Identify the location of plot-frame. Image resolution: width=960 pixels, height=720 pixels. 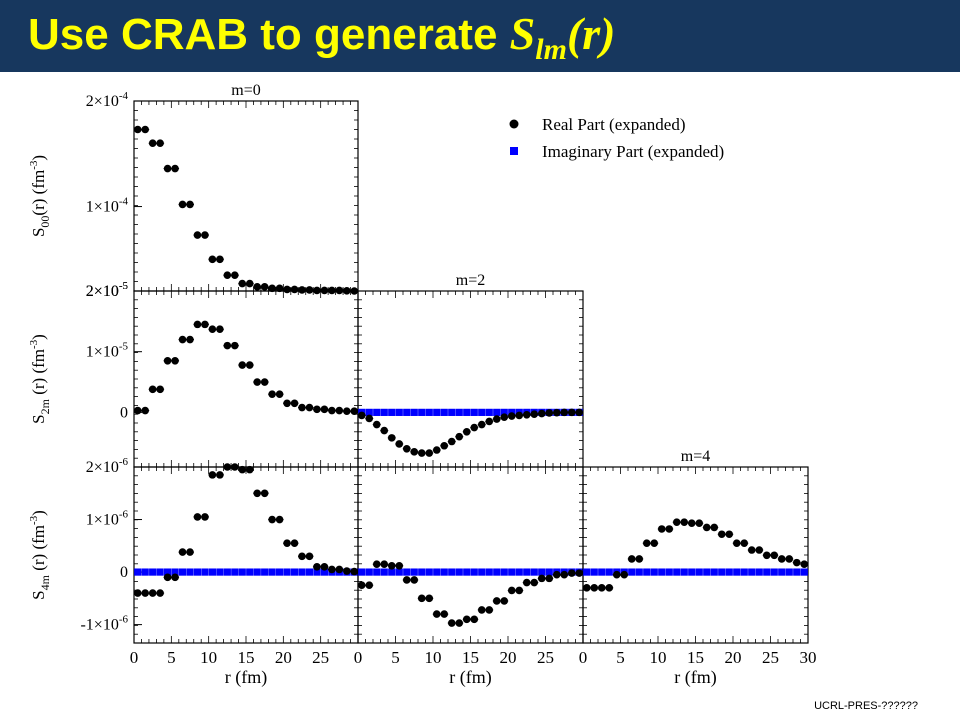
(246, 555).